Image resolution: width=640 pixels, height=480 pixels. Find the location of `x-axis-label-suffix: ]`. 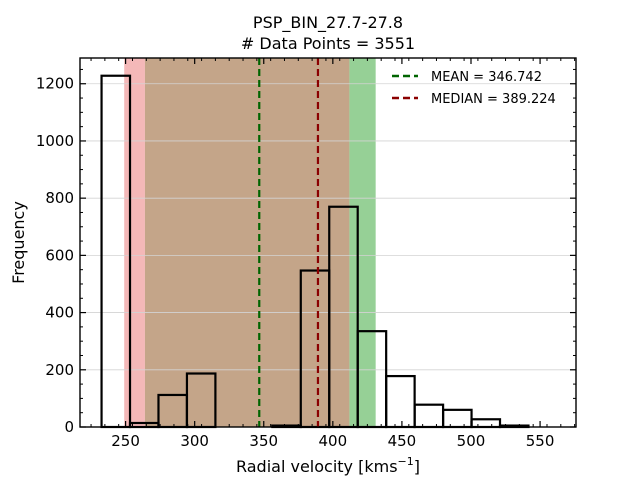

x-axis-label-suffix: ] is located at coordinates (417, 466).